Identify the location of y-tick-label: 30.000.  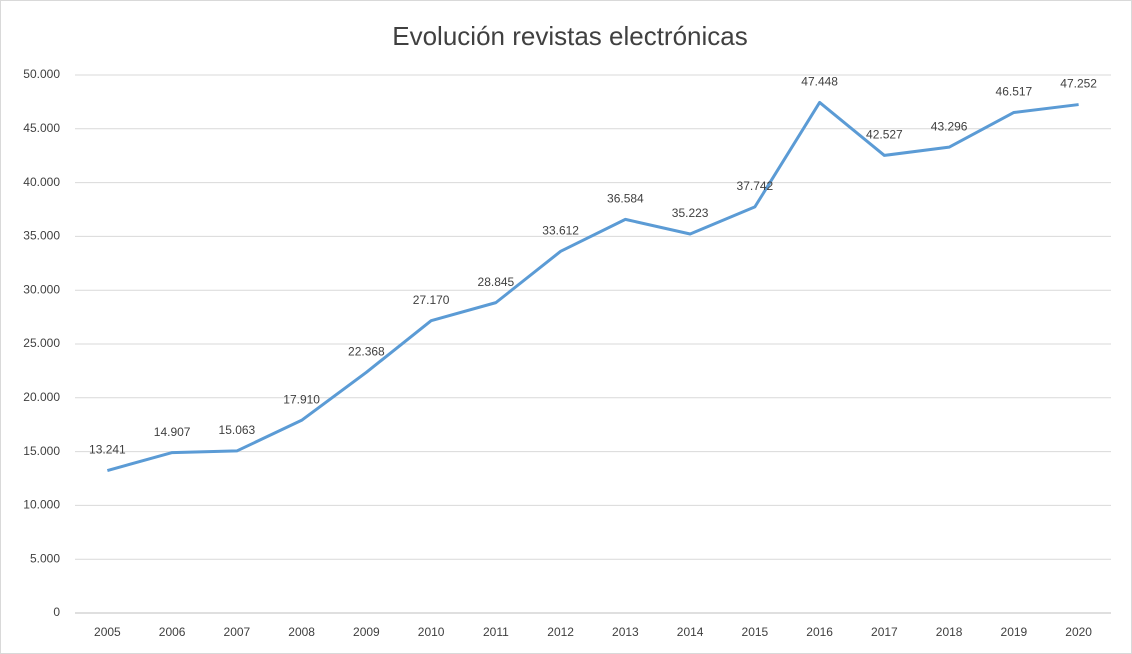
(41, 289).